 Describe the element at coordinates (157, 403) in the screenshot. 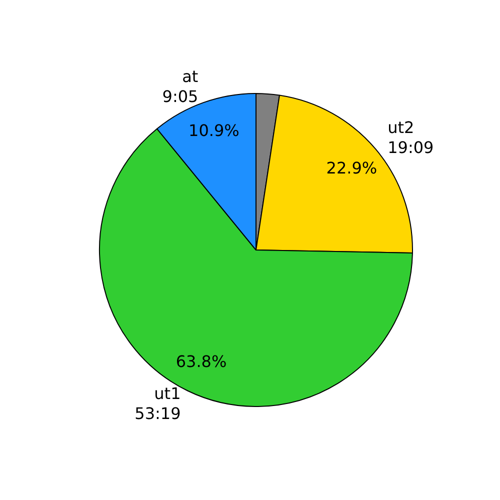

I see `slice-label: ut1 53:19` at that location.